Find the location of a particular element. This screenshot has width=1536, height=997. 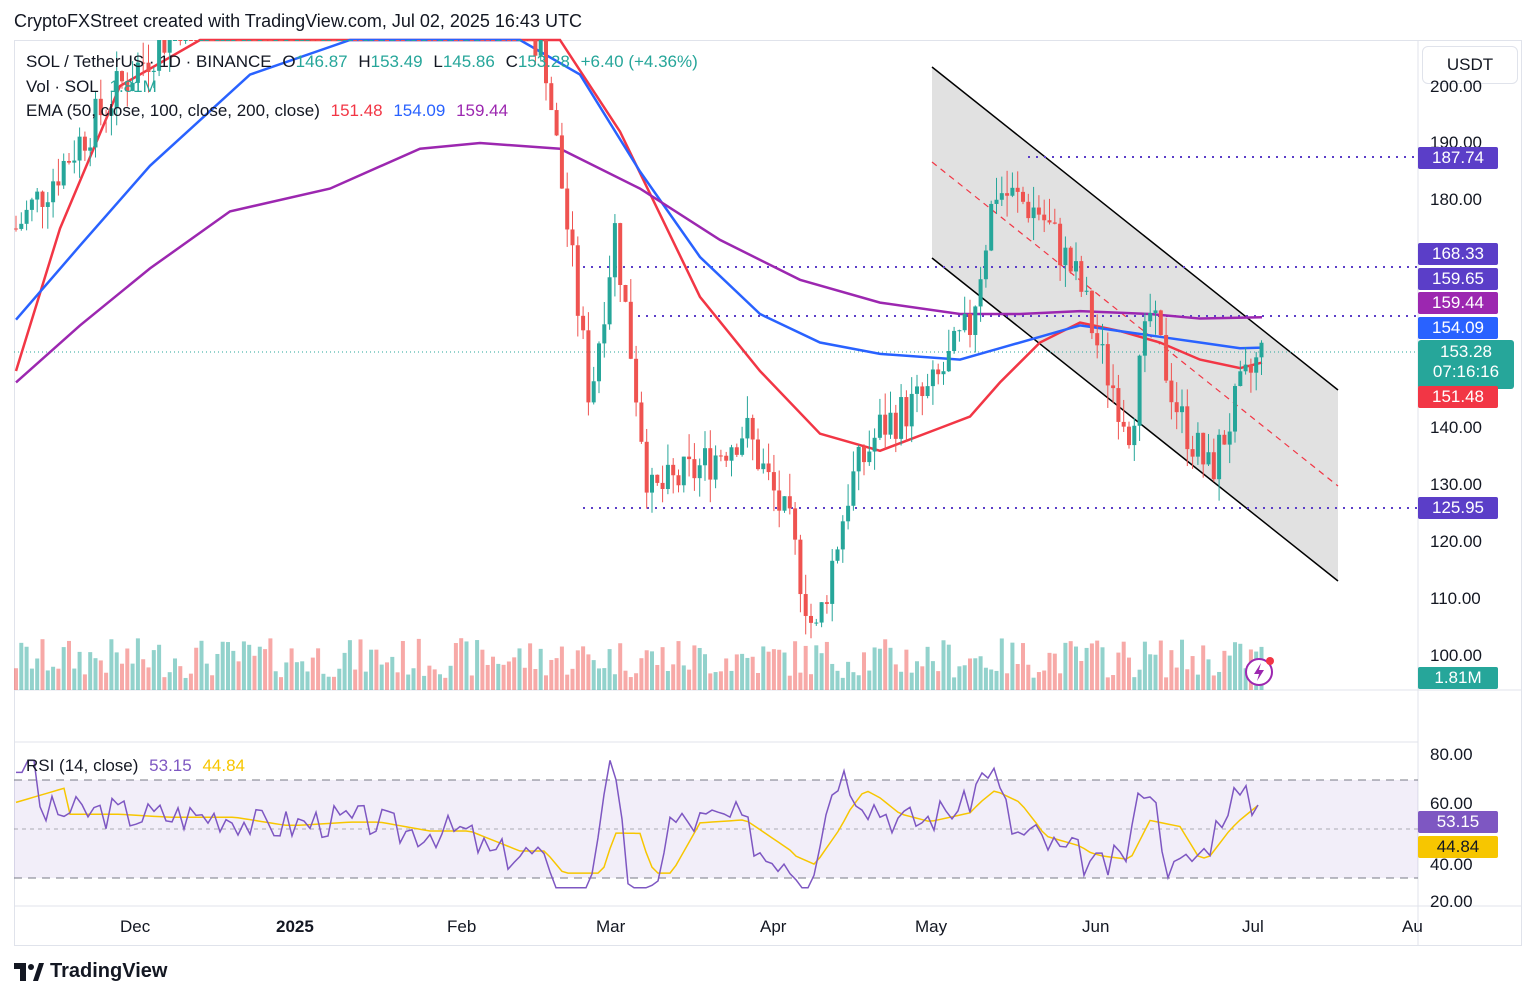

volume-label: Vol · SOL is located at coordinates (62, 86).